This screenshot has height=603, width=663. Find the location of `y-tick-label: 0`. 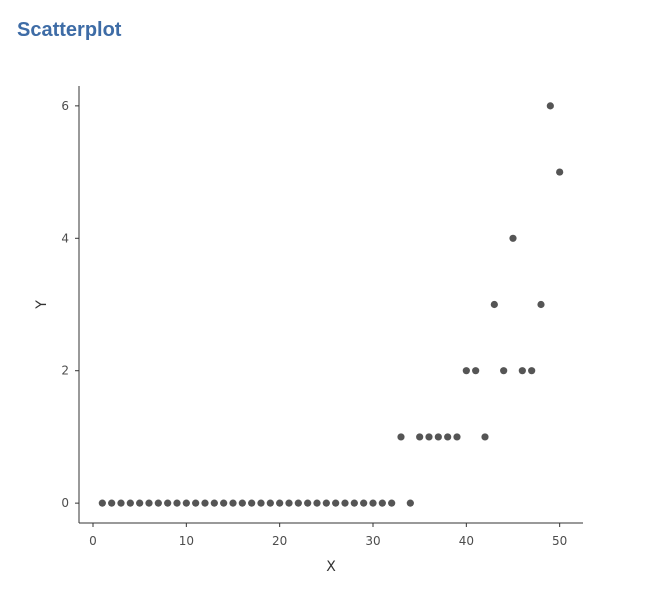

y-tick-label: 0 is located at coordinates (65, 503).